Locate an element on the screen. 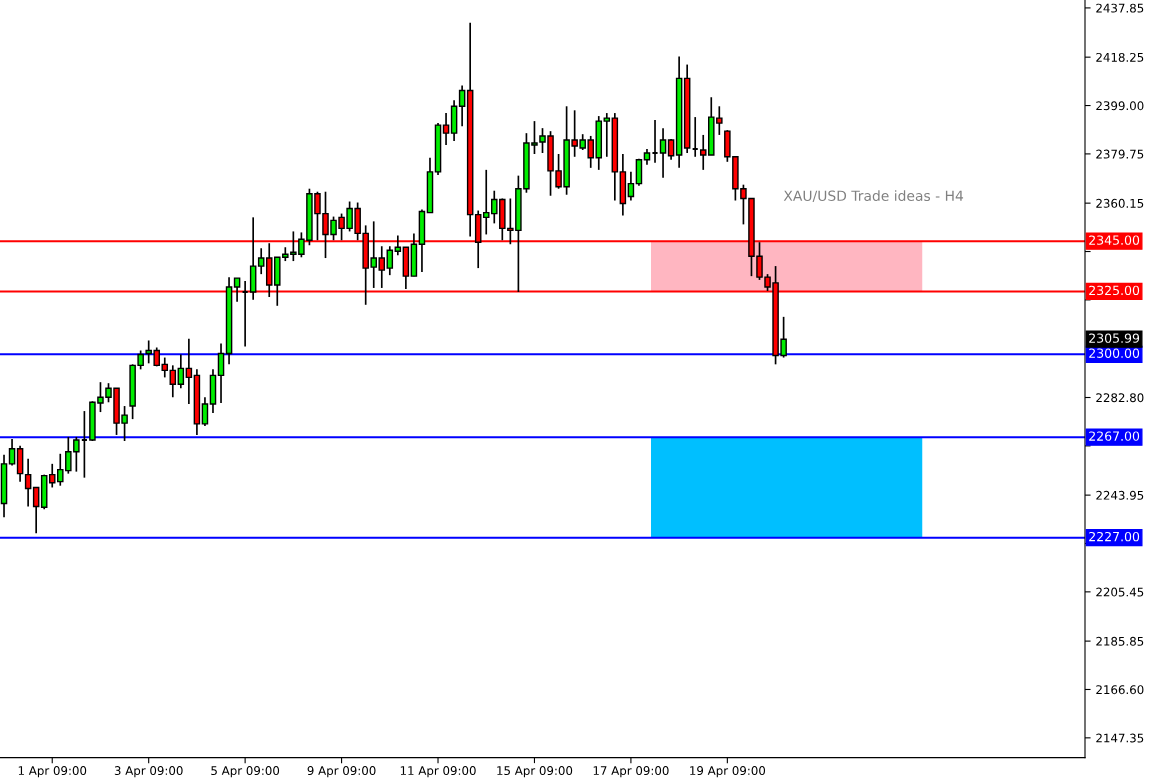 This screenshot has width=1153, height=781. x-tick-label: 17 Apr 09:00 is located at coordinates (631, 772).